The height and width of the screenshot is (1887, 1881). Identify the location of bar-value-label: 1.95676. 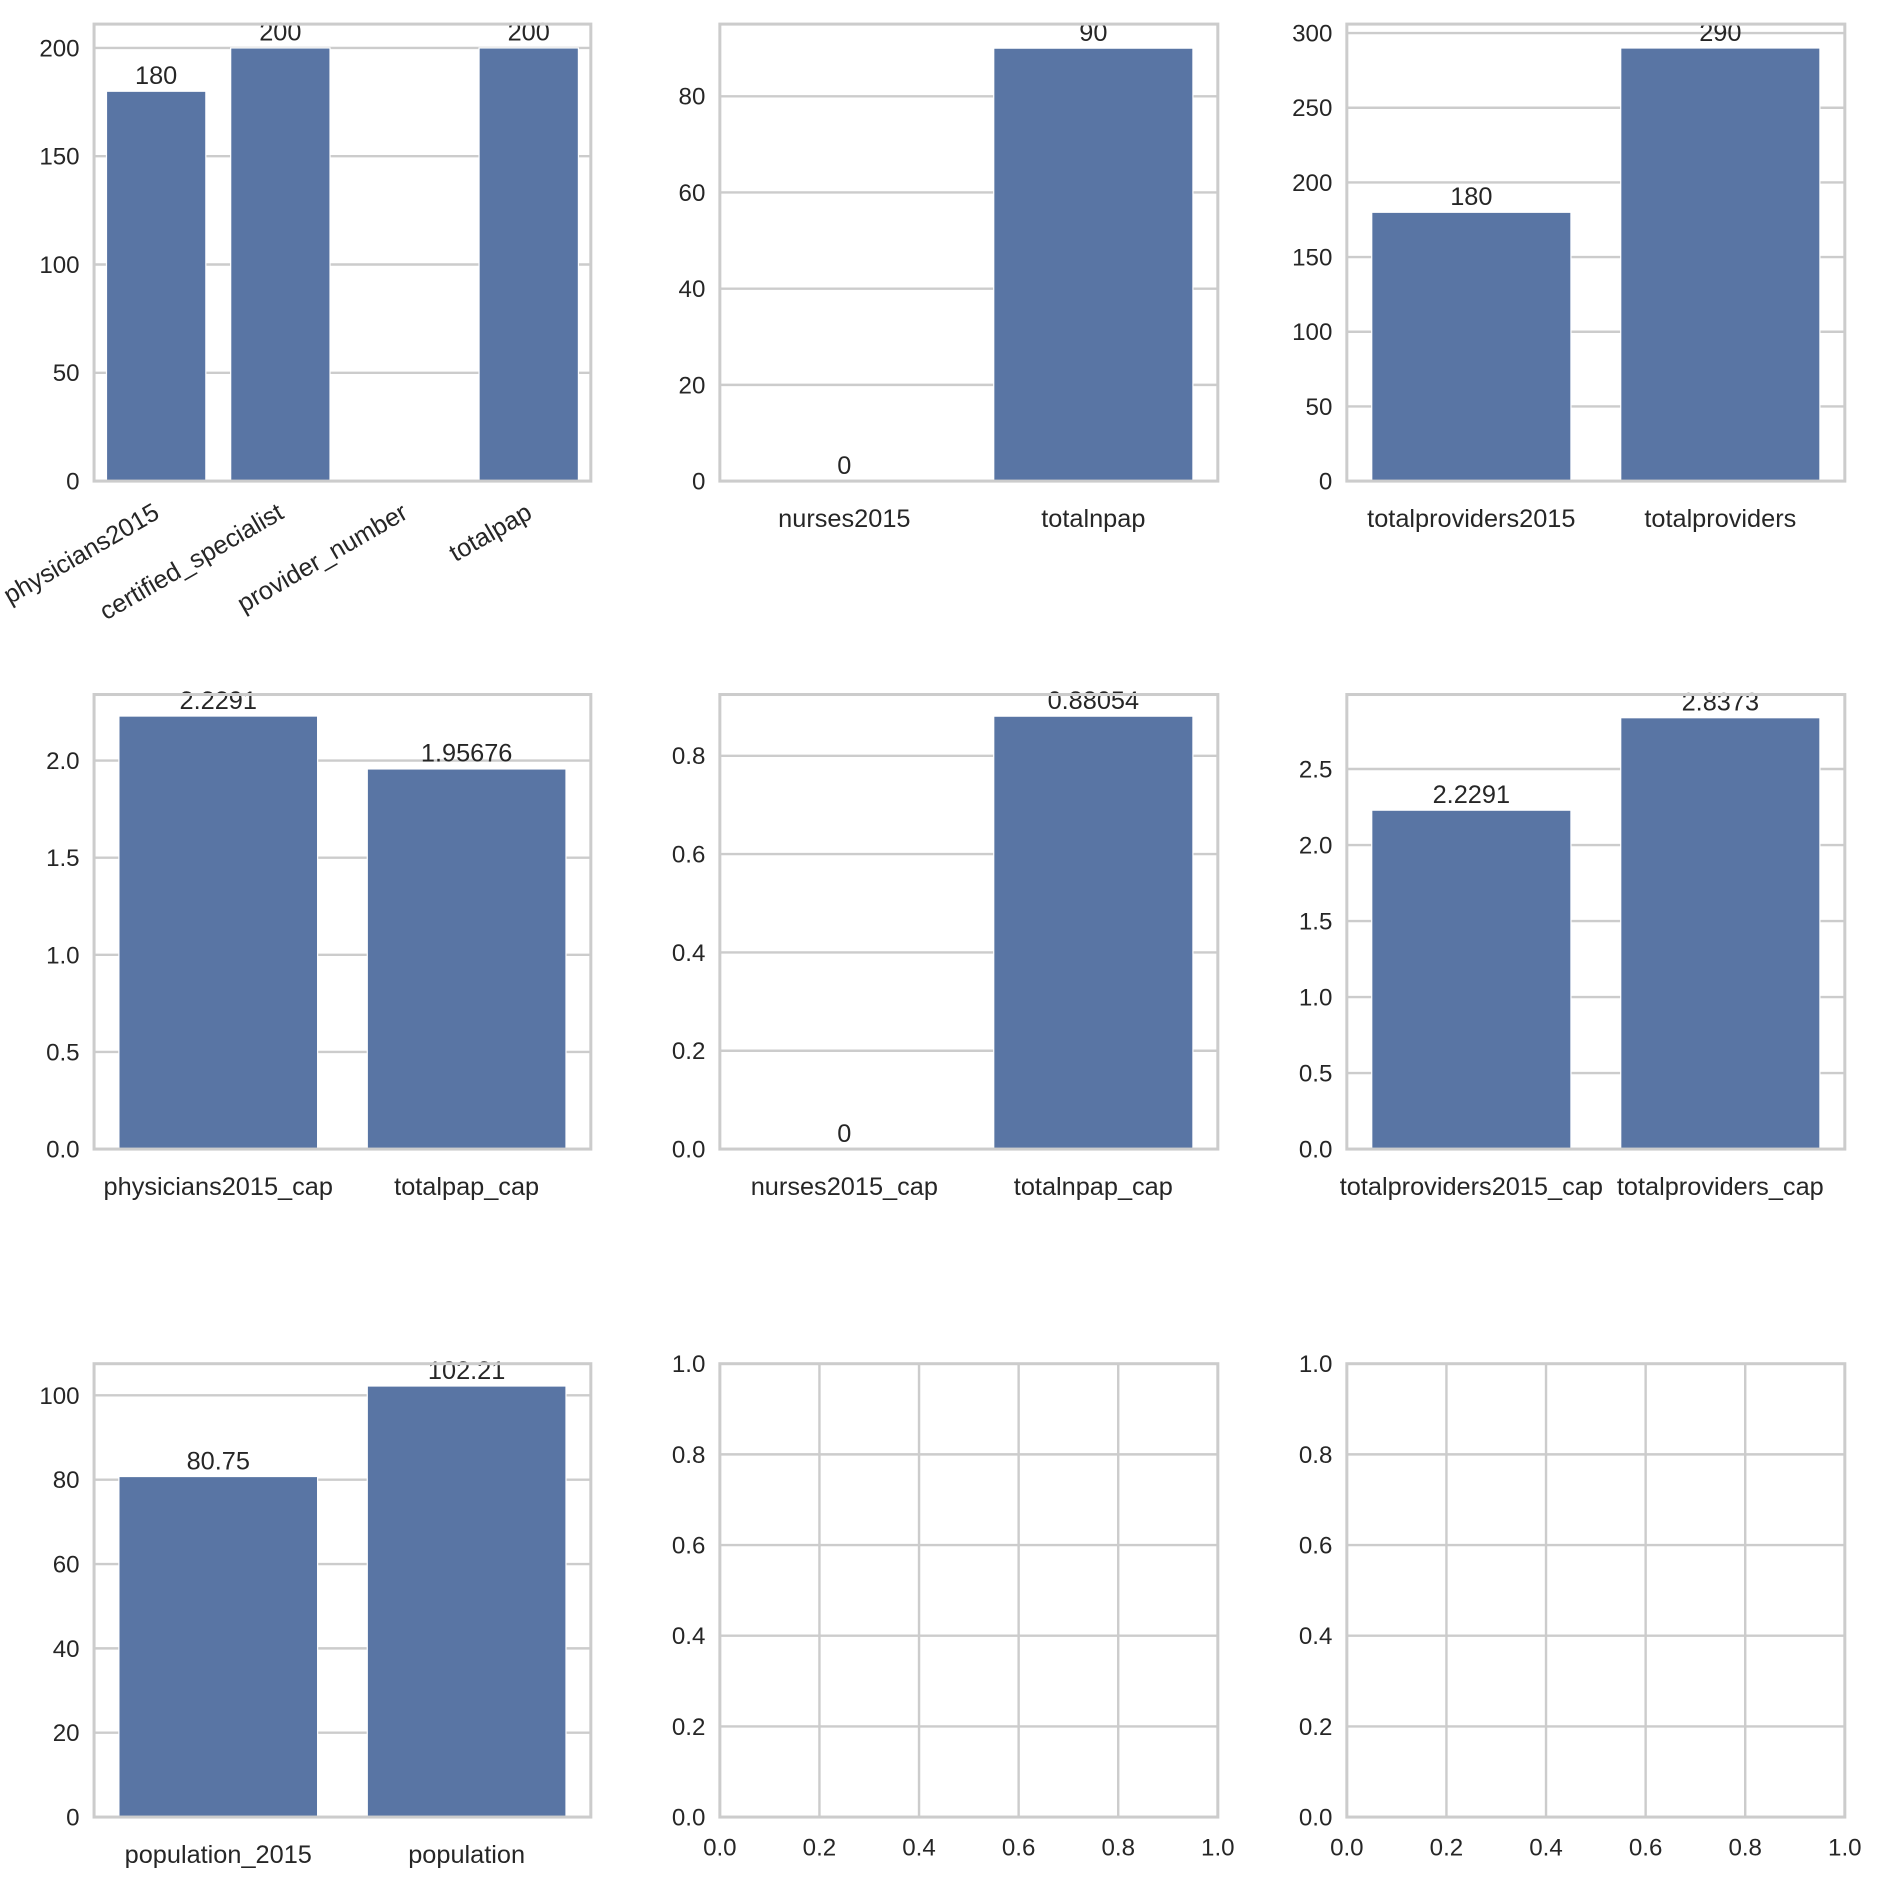
(466, 754).